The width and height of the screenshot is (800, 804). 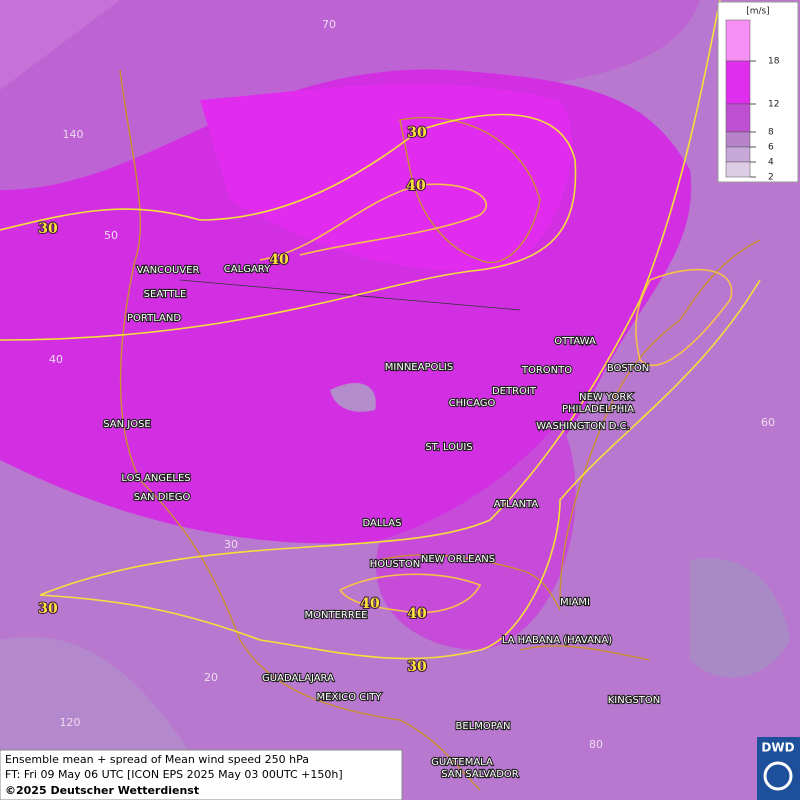 I want to click on city-label: CHICAGO, so click(x=472, y=403).